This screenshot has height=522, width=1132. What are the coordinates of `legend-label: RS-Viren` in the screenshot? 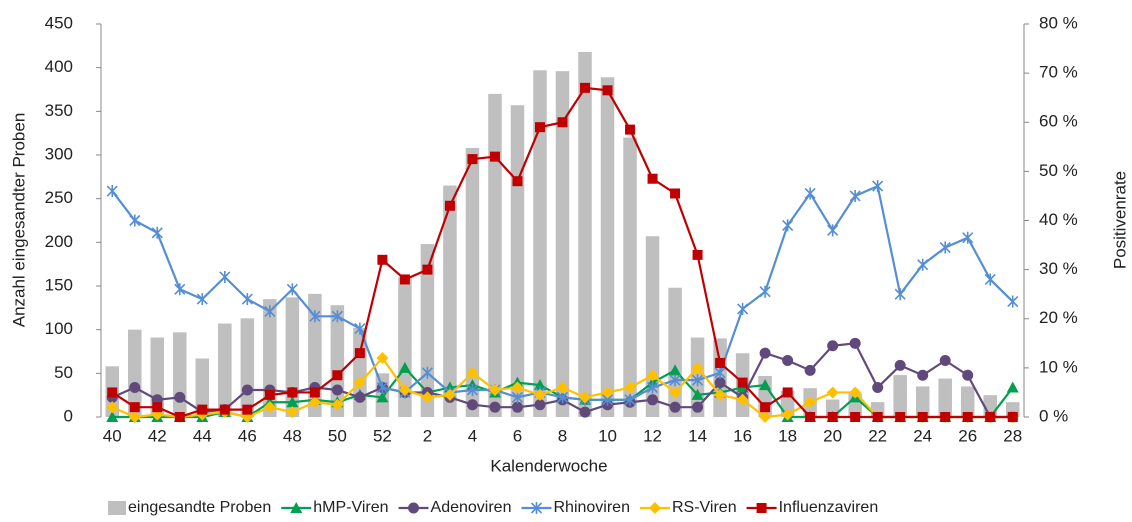 It's located at (704, 507).